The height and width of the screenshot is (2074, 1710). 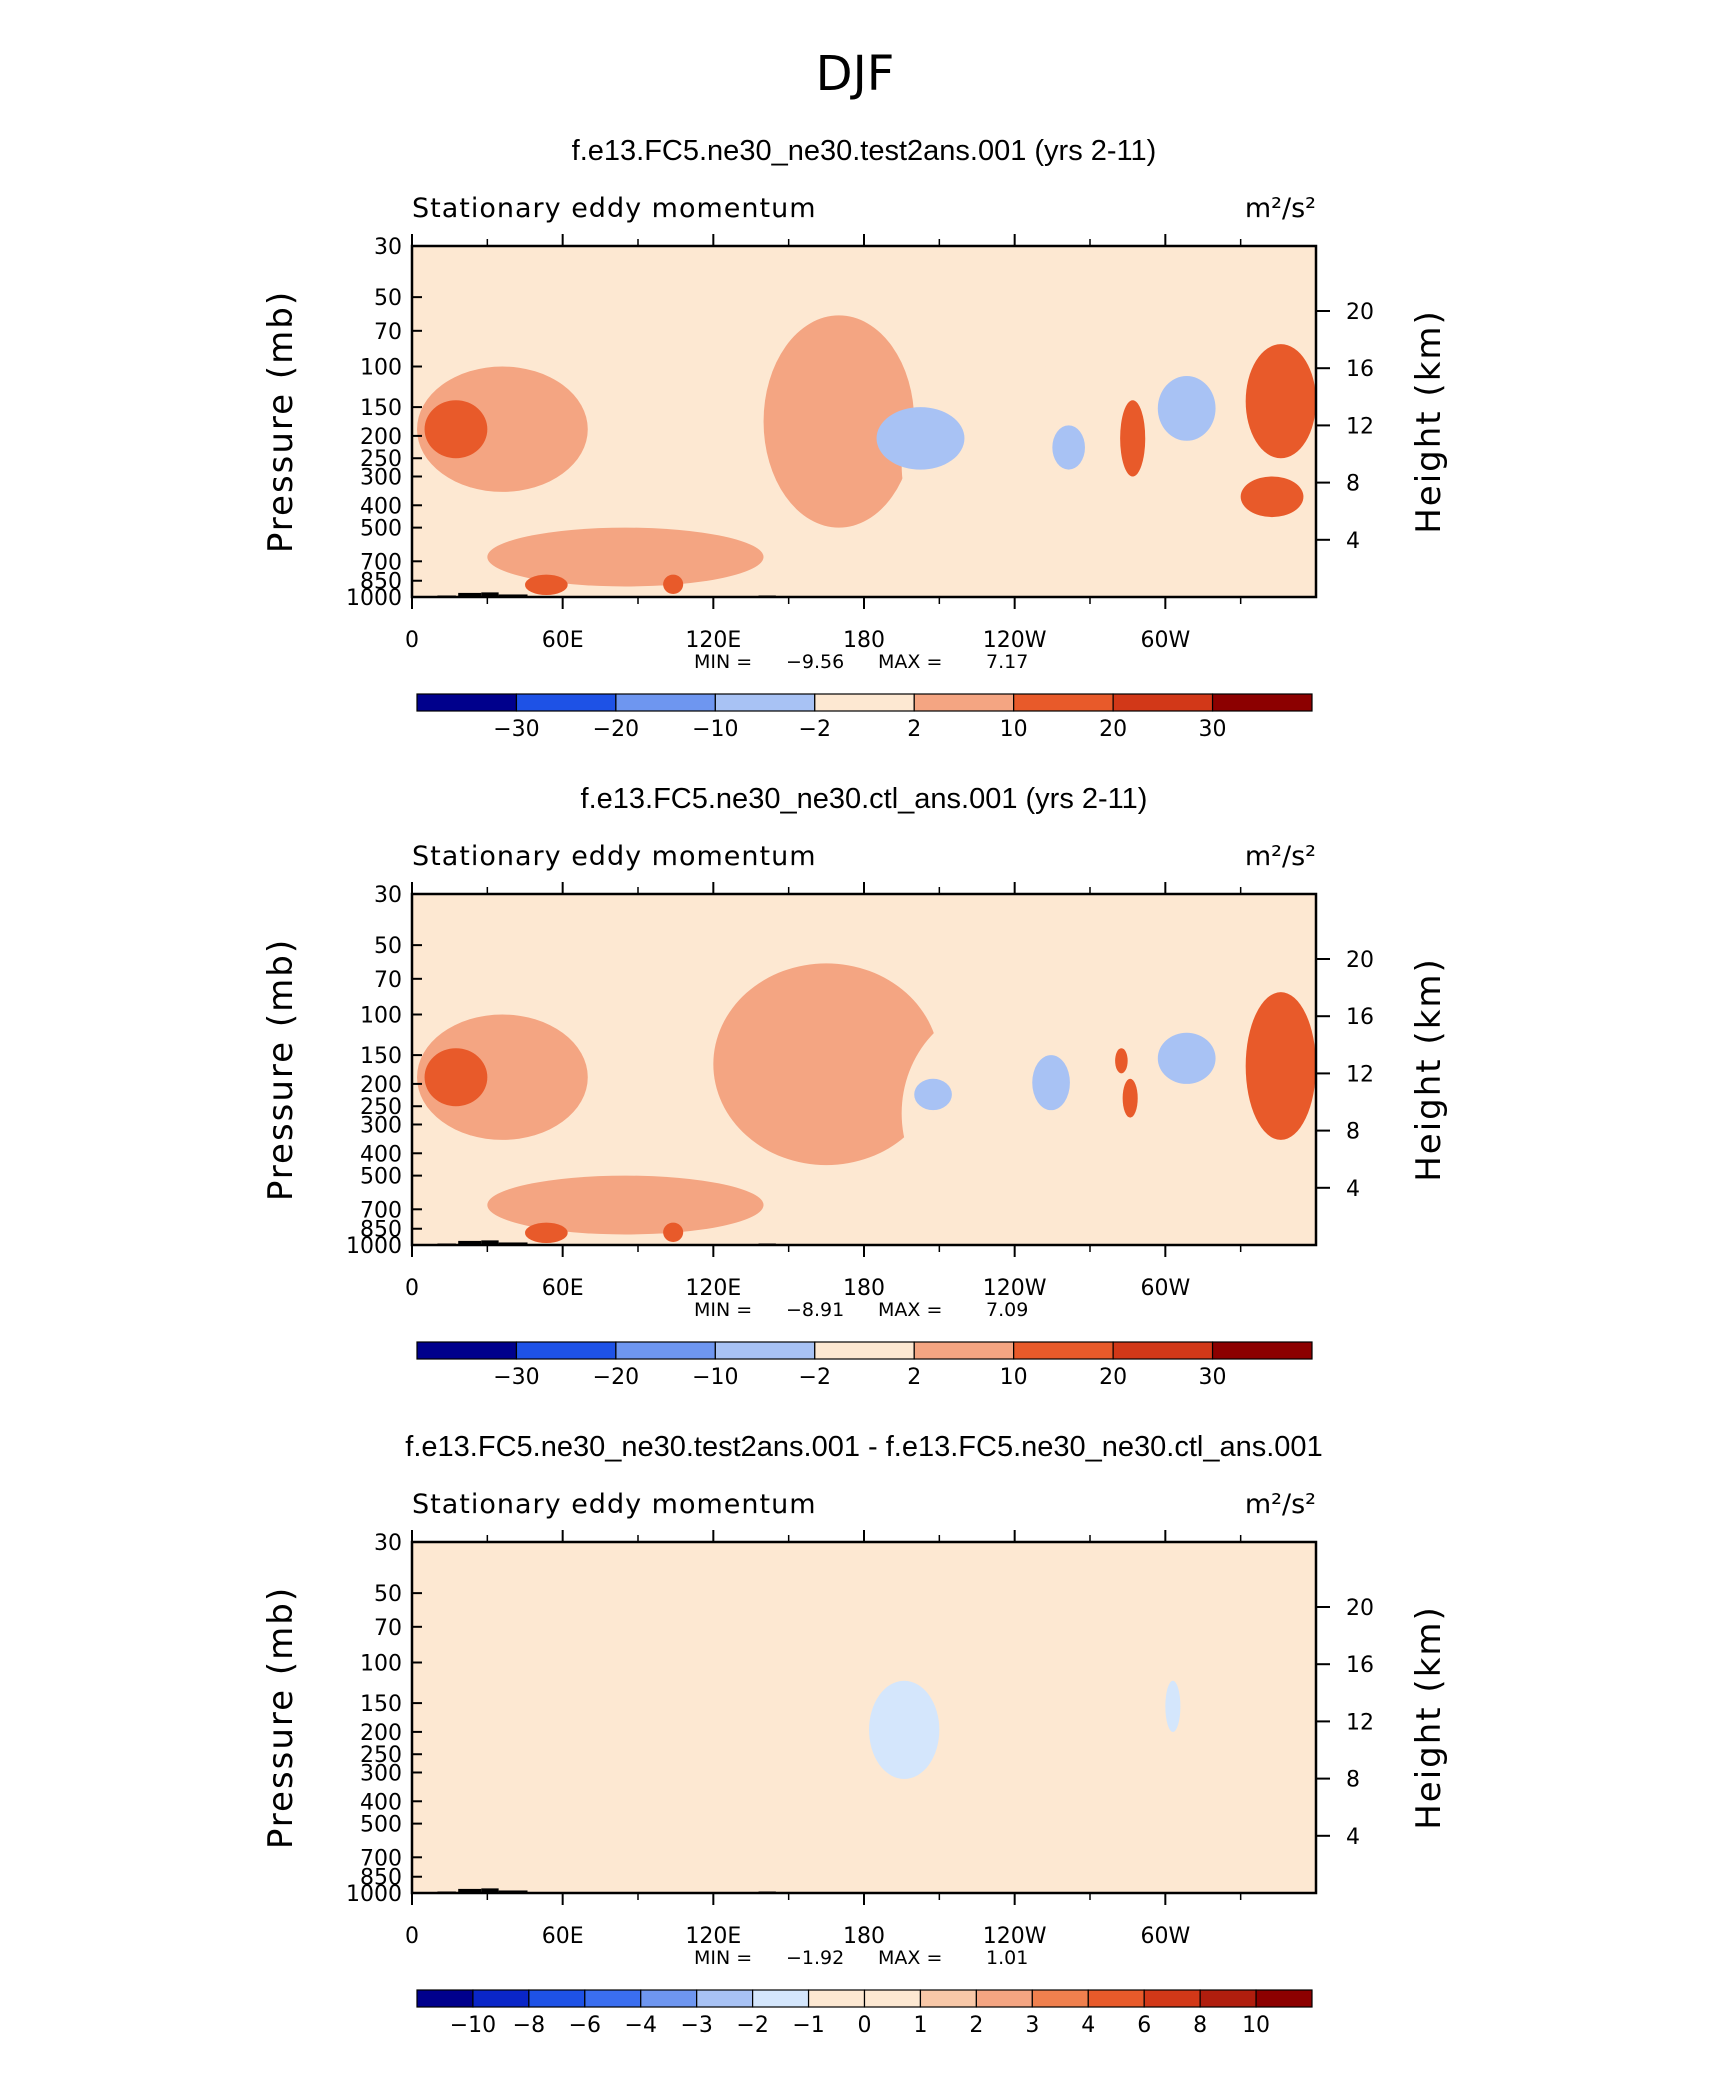 I want to click on max-value: 1.01, so click(x=1007, y=1958).